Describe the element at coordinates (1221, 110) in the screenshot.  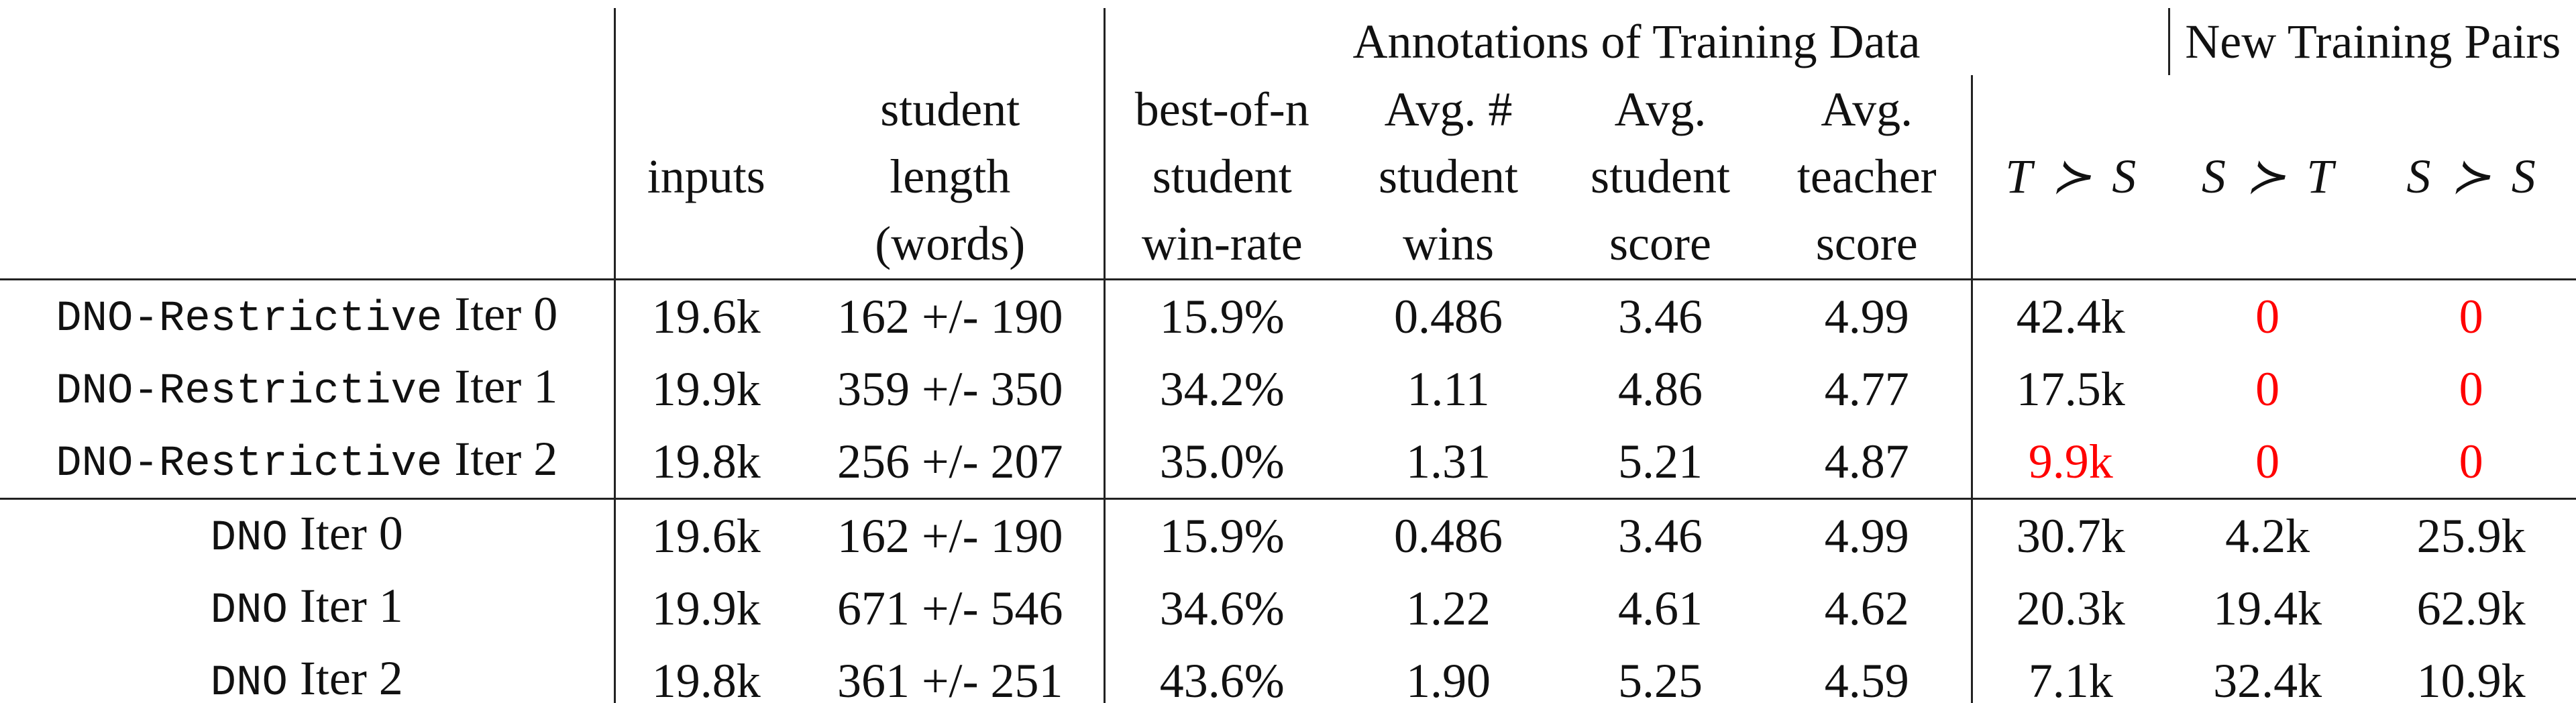
I see `header-line: best-of-n` at that location.